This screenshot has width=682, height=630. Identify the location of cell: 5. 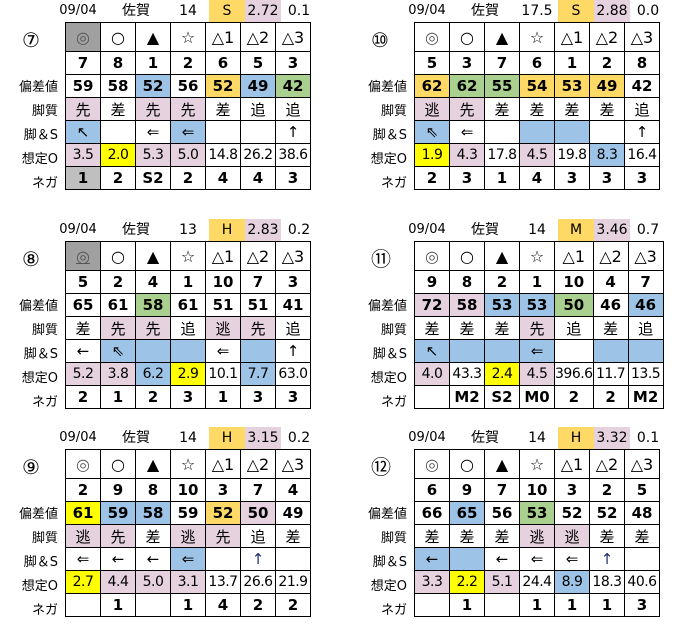
(642, 490).